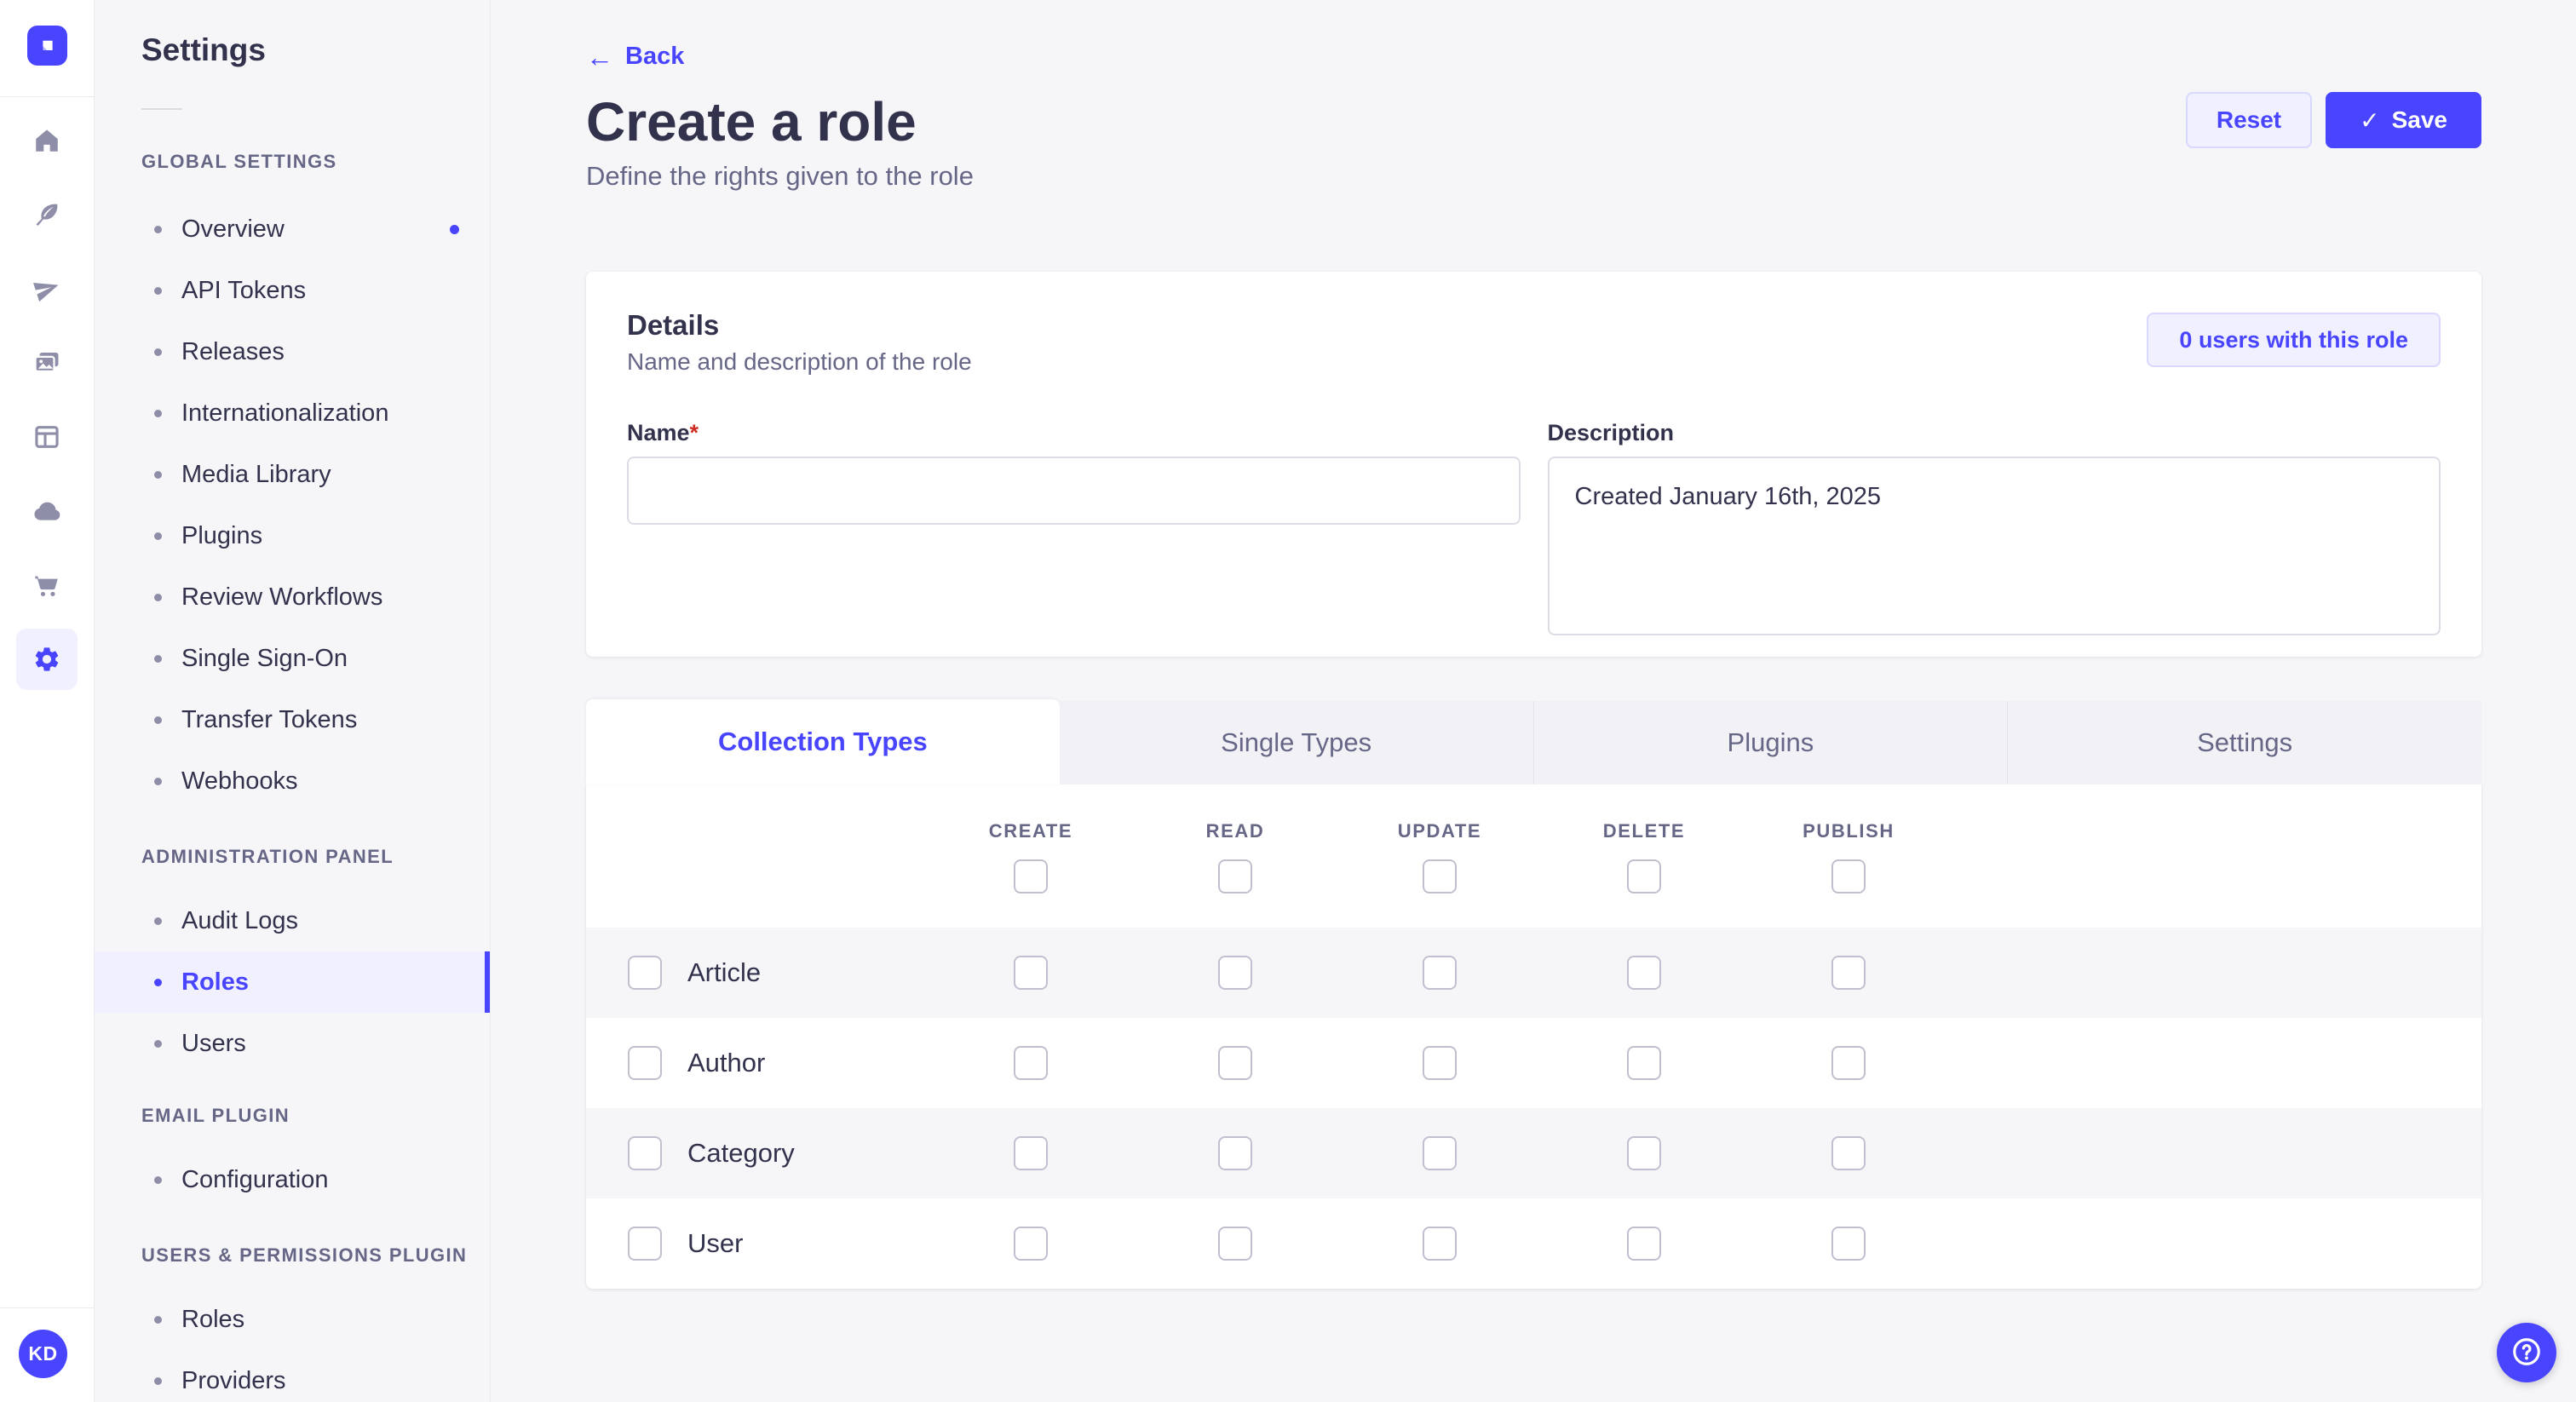 The width and height of the screenshot is (2576, 1402). Describe the element at coordinates (1074, 530) in the screenshot. I see `name-field-group: Name*` at that location.